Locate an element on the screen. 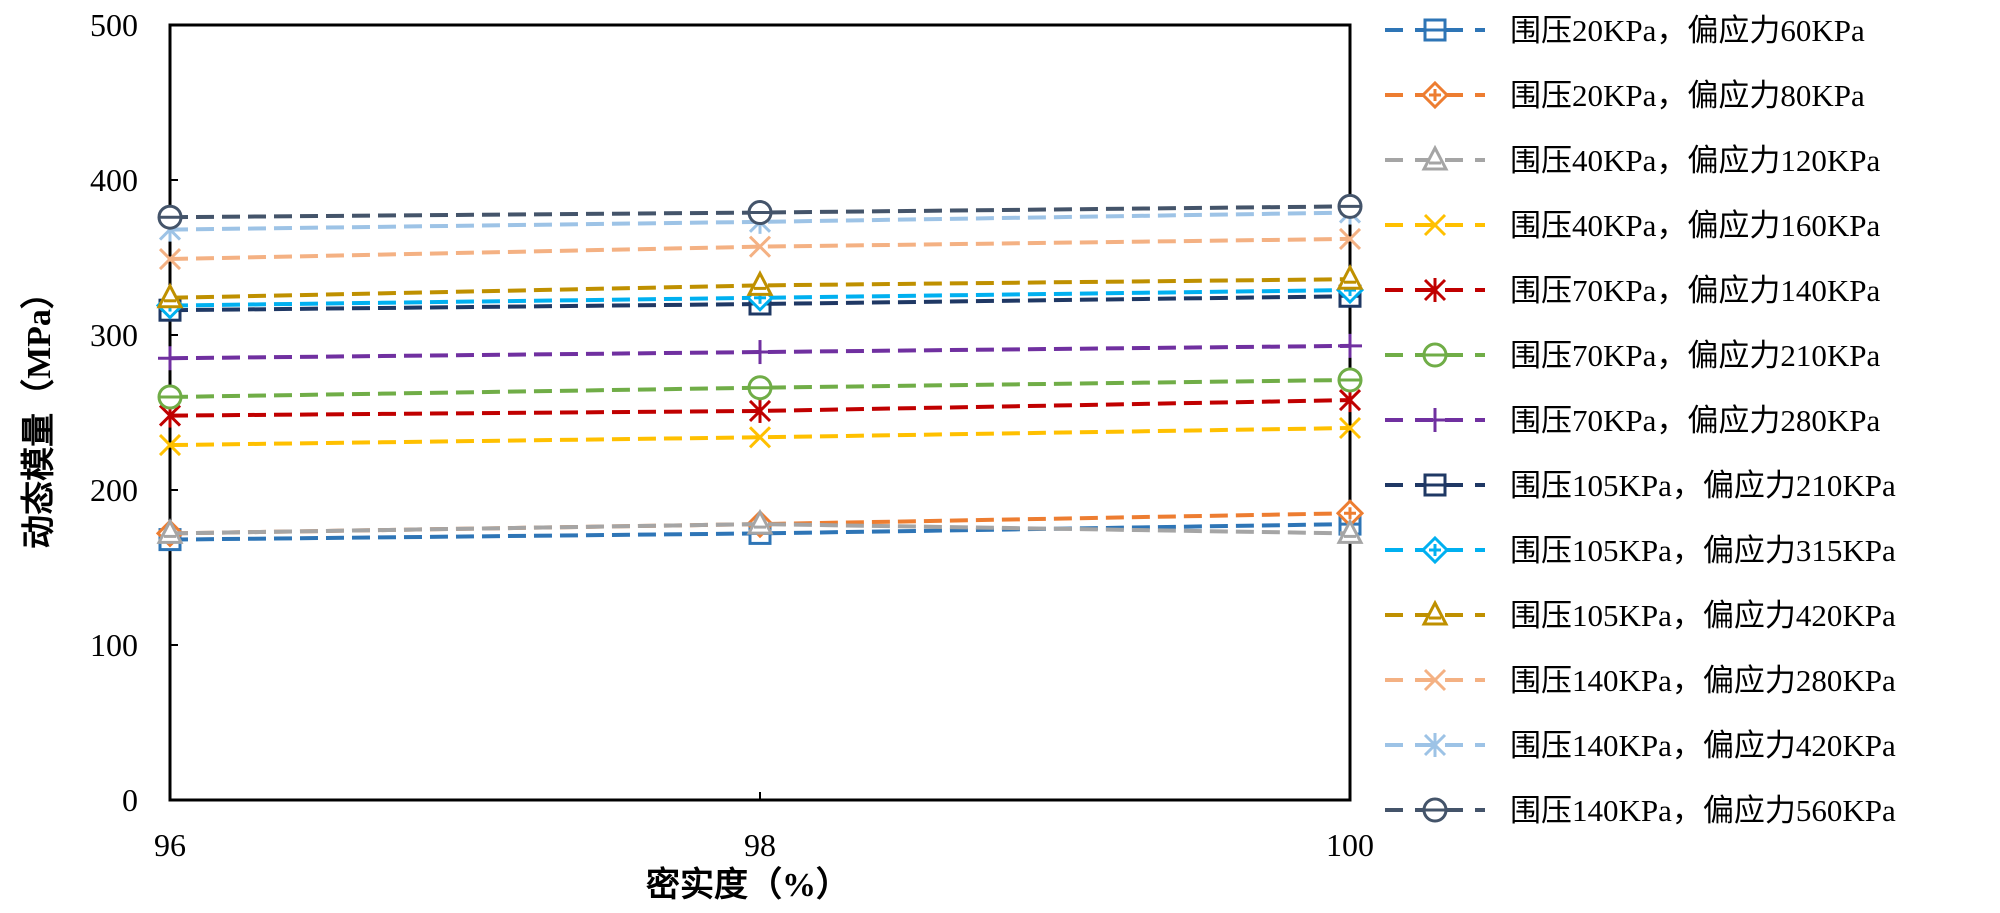 The image size is (2000, 913). legend-label: 围压40KPa，偏应力160KPa is located at coordinates (1695, 225).